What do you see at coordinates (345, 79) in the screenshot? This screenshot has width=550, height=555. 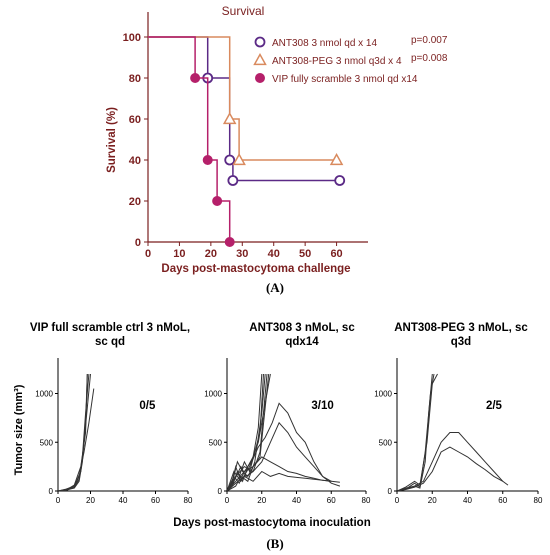 I see `legend-label: VIP fully scramble 3 nmol qd x14` at bounding box center [345, 79].